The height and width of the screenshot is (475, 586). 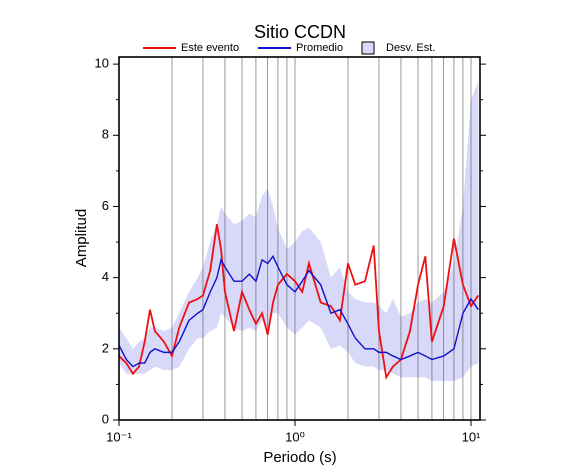 I want to click on line-series, so click(x=298, y=311).